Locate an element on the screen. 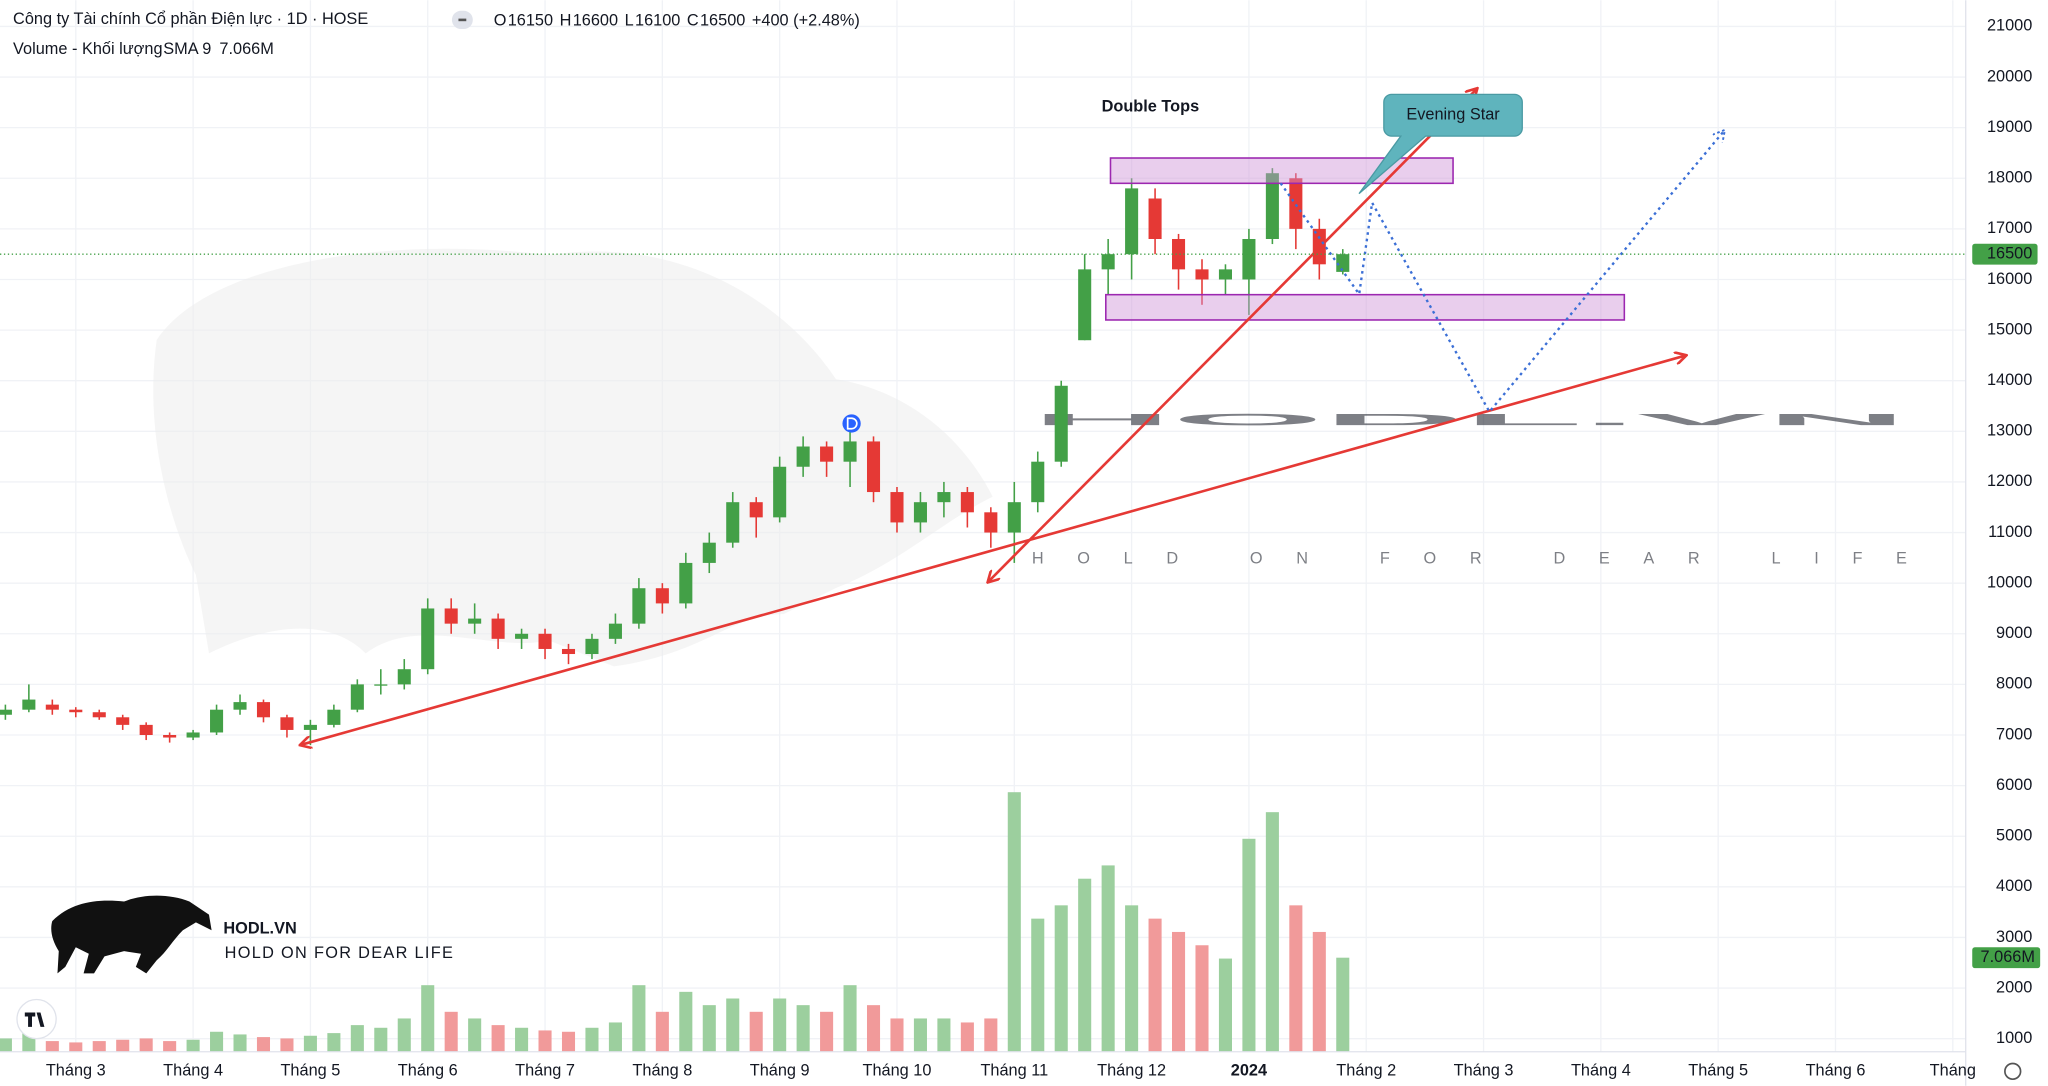  x-tick-label: 2024 is located at coordinates (1249, 1071).